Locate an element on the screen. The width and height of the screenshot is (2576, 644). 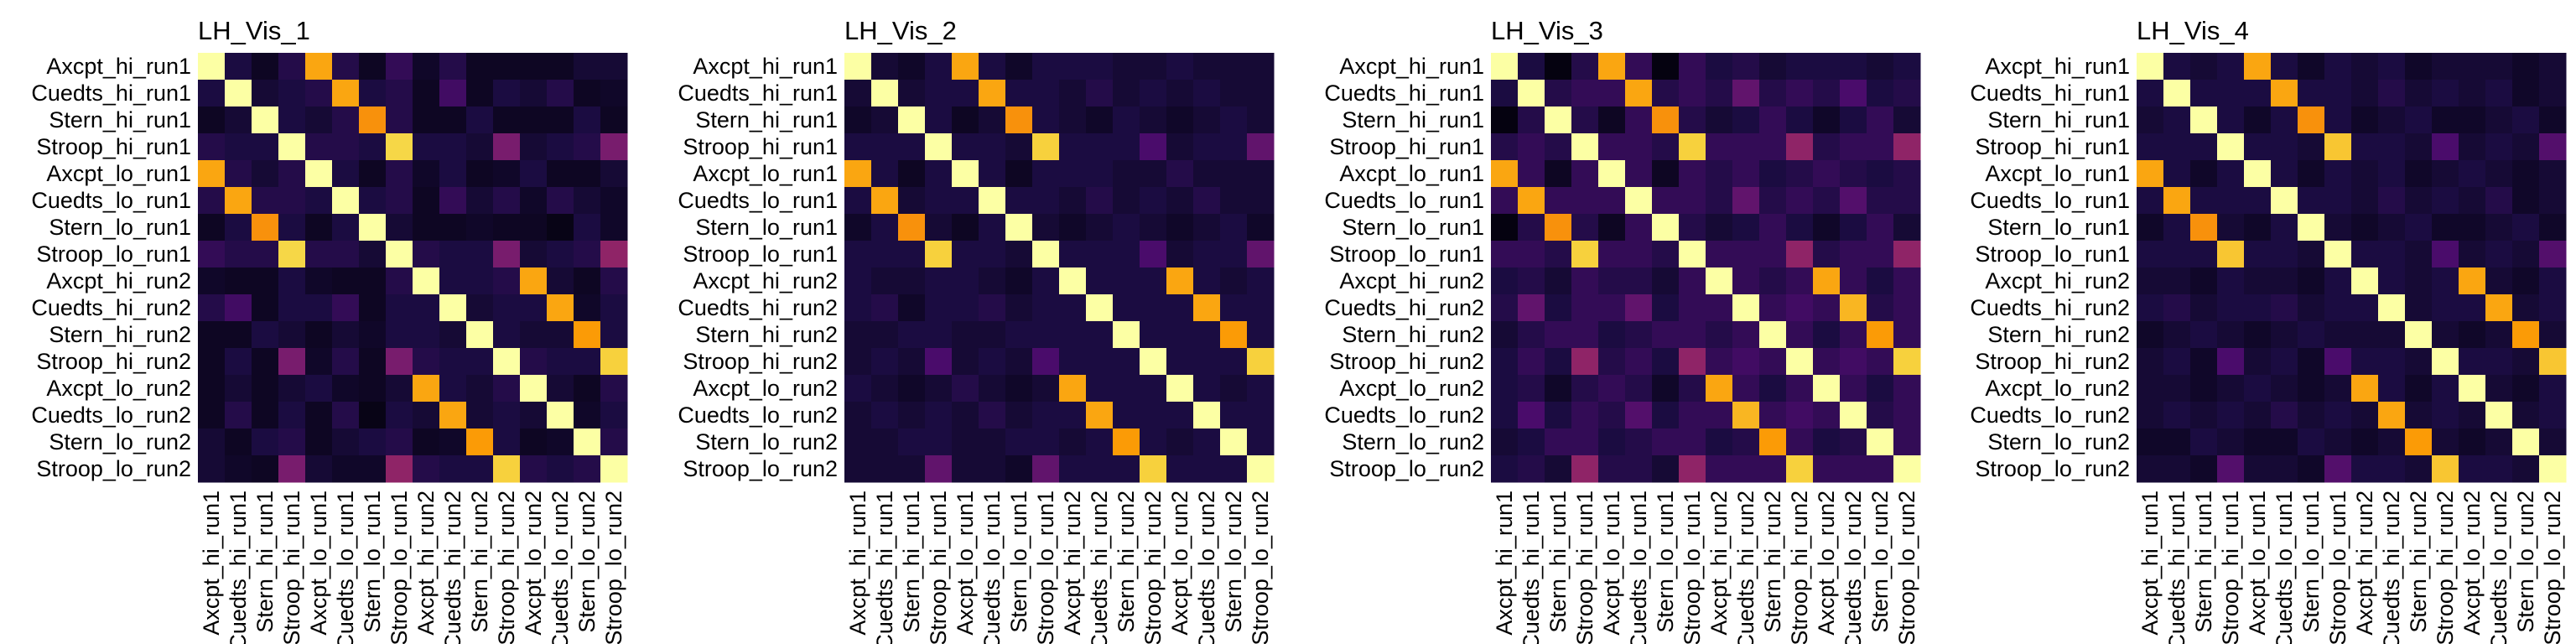
x-tick-label: Stern_lo_run2 is located at coordinates (1880, 562).